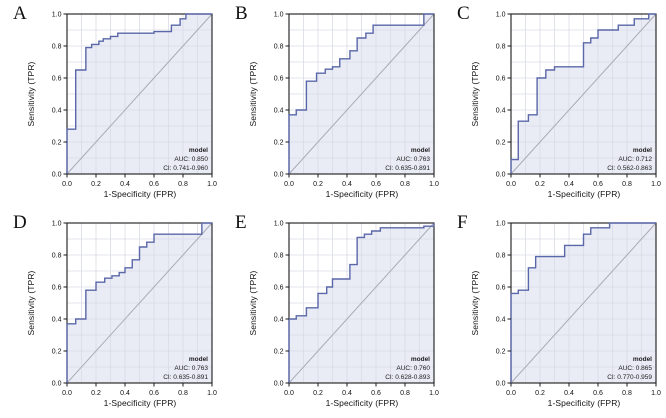 The height and width of the screenshot is (418, 666). Describe the element at coordinates (134, 100) in the screenshot. I see `roc-plot-a: 0.0 0.2 0.4 0.6 0.8 1.0 0.0 0.2 0.4 0.6 0.8 1.0` at that location.